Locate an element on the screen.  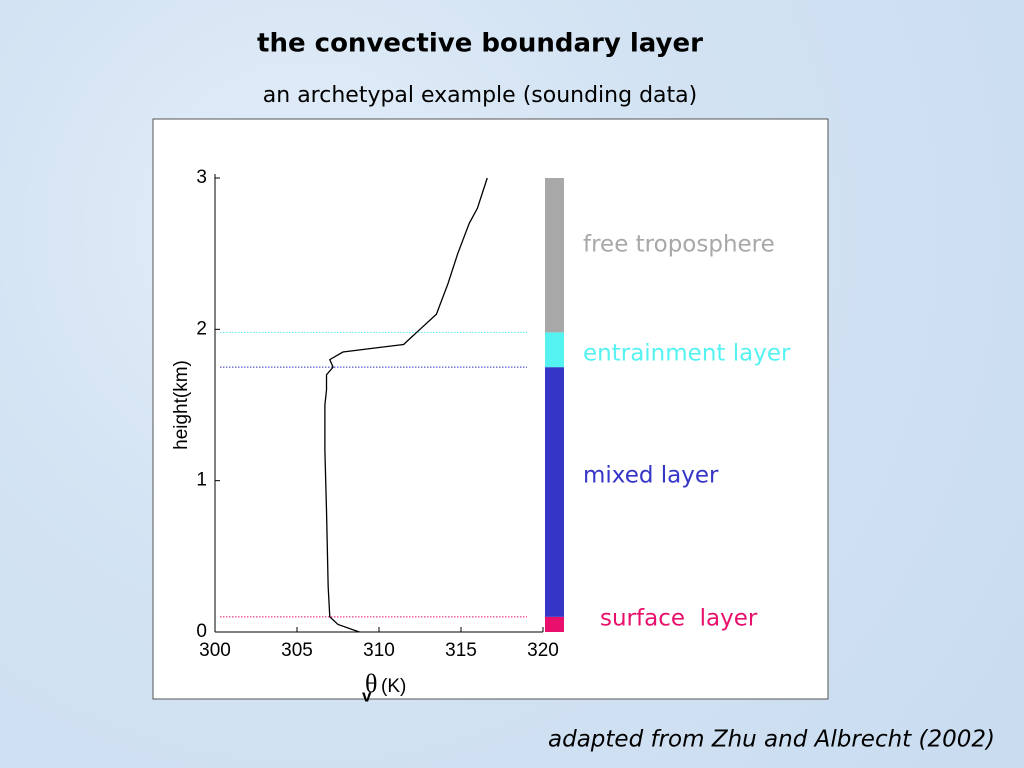
y-axis-label: height(km) is located at coordinates (181, 405).